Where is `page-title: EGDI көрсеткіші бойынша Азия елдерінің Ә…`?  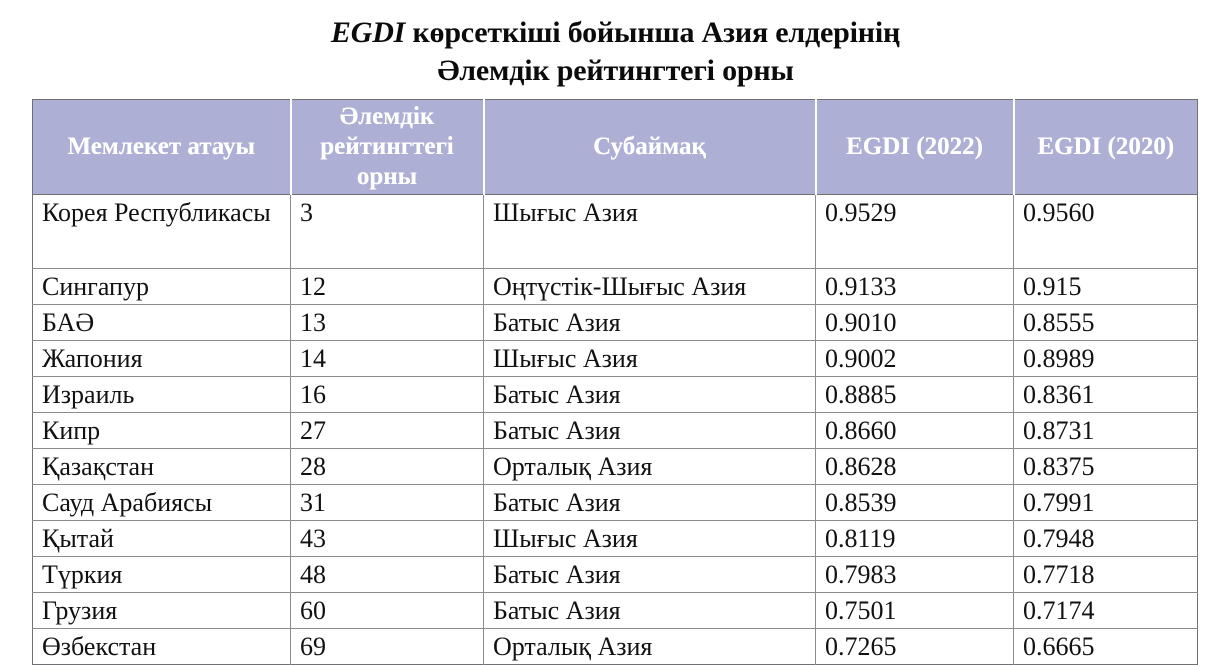
page-title: EGDI көрсеткіші бойынша Азия елдерінің Ә… is located at coordinates (615, 45).